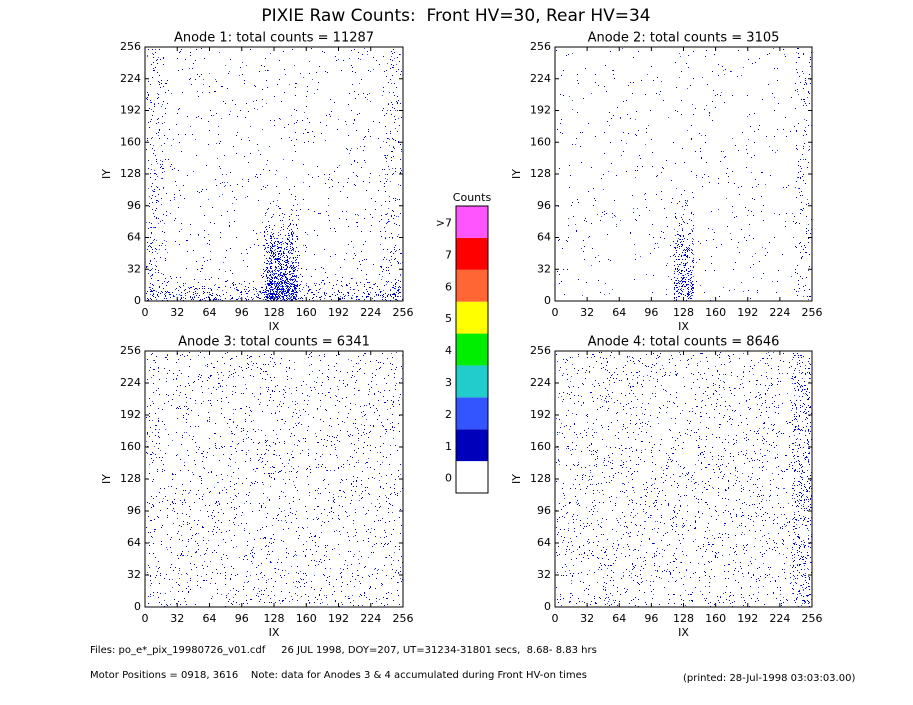 The height and width of the screenshot is (705, 913). What do you see at coordinates (448, 254) in the screenshot?
I see `colorbar-label: 7` at bounding box center [448, 254].